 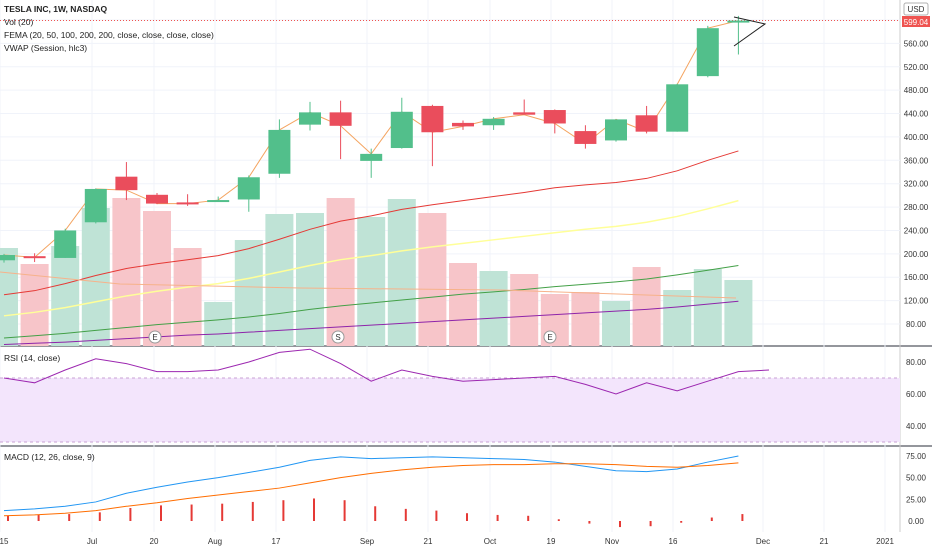 I want to click on price-tick-label: 80.00, so click(x=916, y=324).